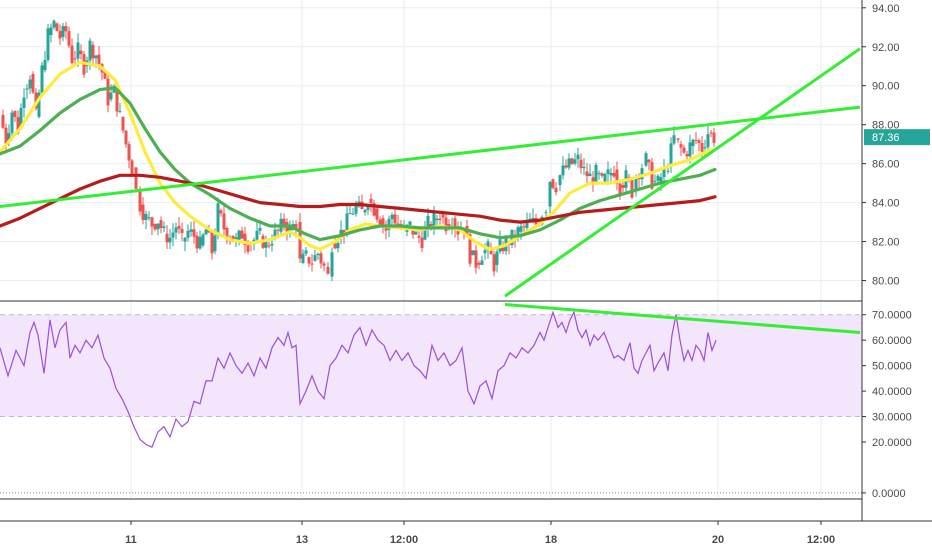 This screenshot has height=550, width=932. What do you see at coordinates (892, 443) in the screenshot?
I see `rsi-tick-label: 20.0000` at bounding box center [892, 443].